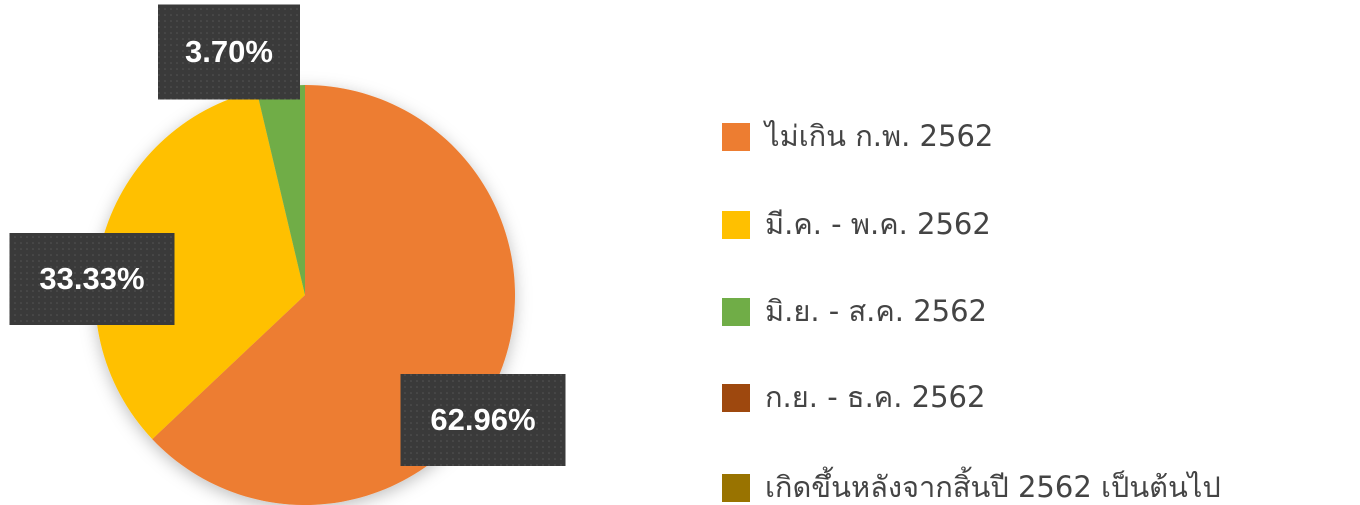  I want to click on data-label: 3.70%, so click(229, 51).